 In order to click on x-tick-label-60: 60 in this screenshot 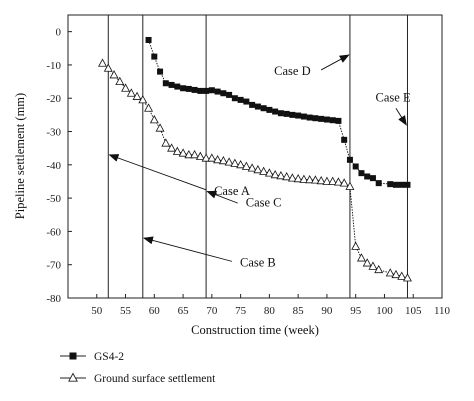, I will do `click(155, 311)`.